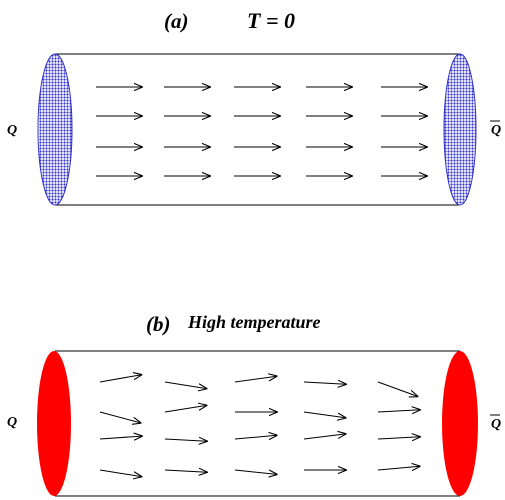 Image resolution: width=505 pixels, height=500 pixels. I want to click on tube-b-left-cap, so click(54, 423).